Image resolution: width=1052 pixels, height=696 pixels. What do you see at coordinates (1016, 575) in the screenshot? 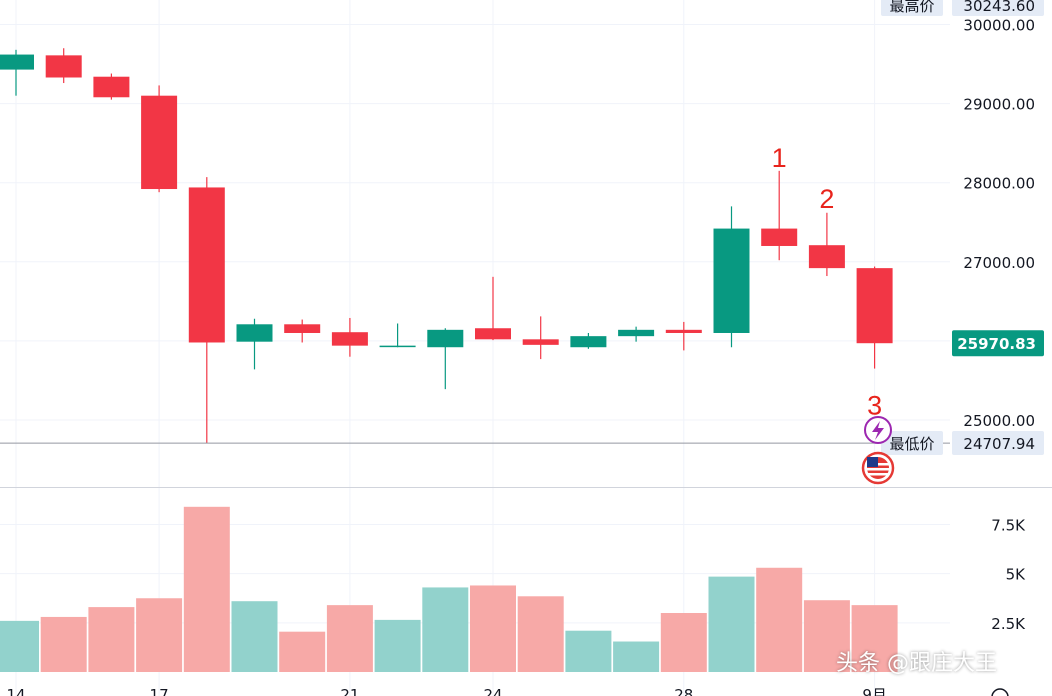
I see `volume-tick-label: 5K` at bounding box center [1016, 575].